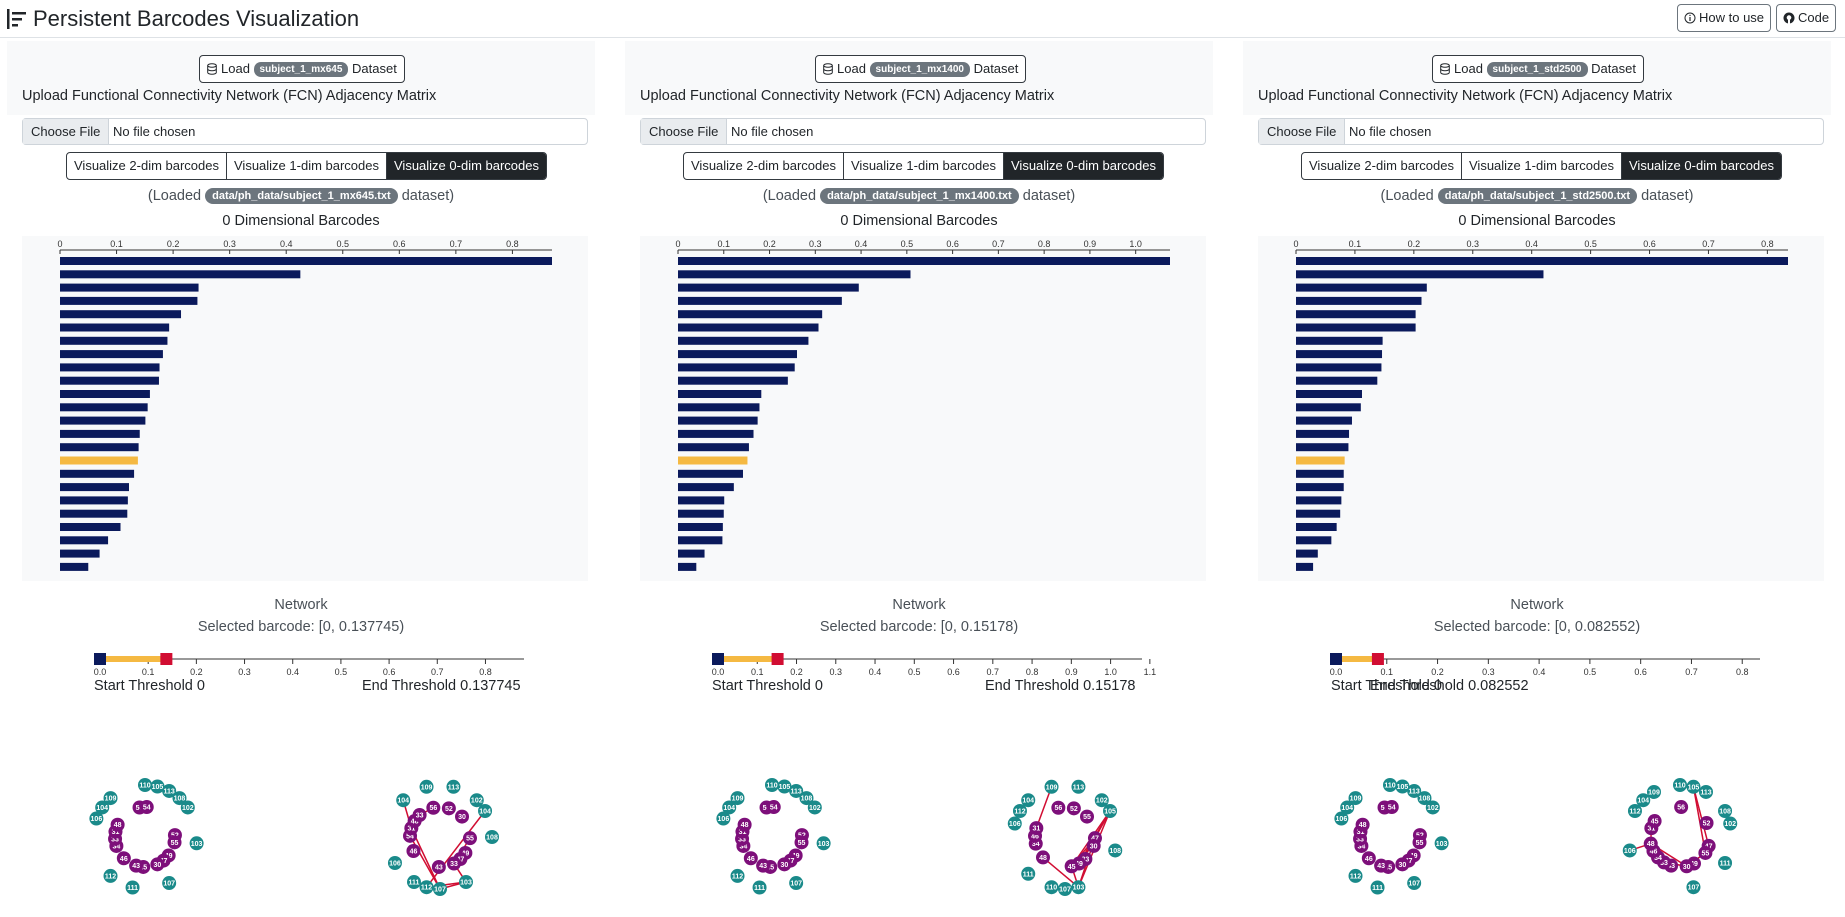  Describe the element at coordinates (302, 69) in the screenshot. I see `load-dataset-button: Load subject_1_mx645 Dataset` at that location.